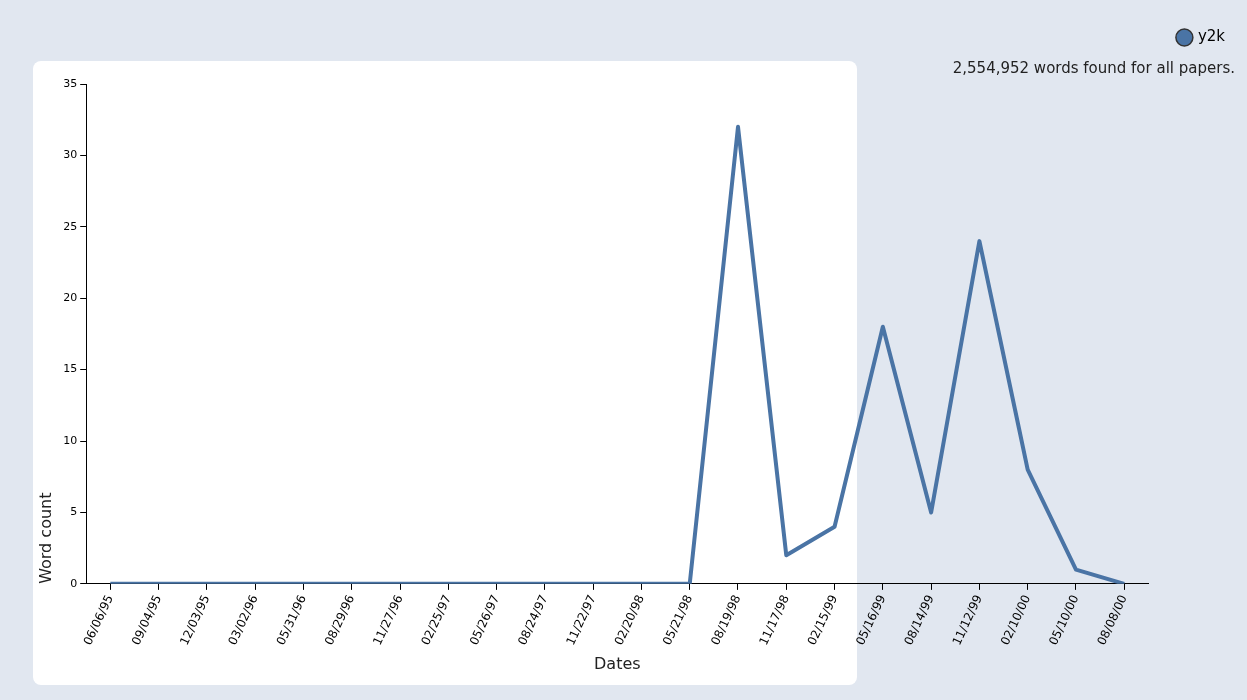 This screenshot has height=700, width=1247. What do you see at coordinates (70, 155) in the screenshot?
I see `y-tick-label: 30` at bounding box center [70, 155].